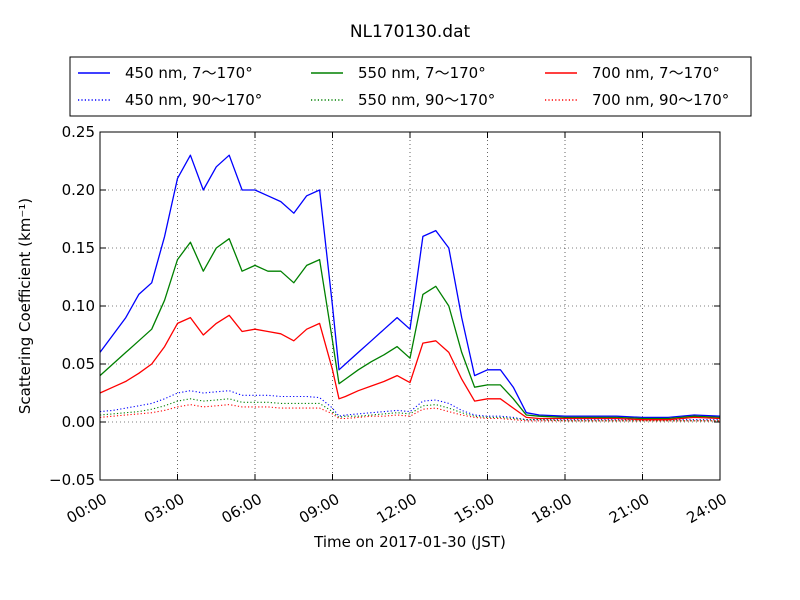 The height and width of the screenshot is (600, 800). What do you see at coordinates (474, 508) in the screenshot?
I see `x-tick-label: 15:00` at bounding box center [474, 508].